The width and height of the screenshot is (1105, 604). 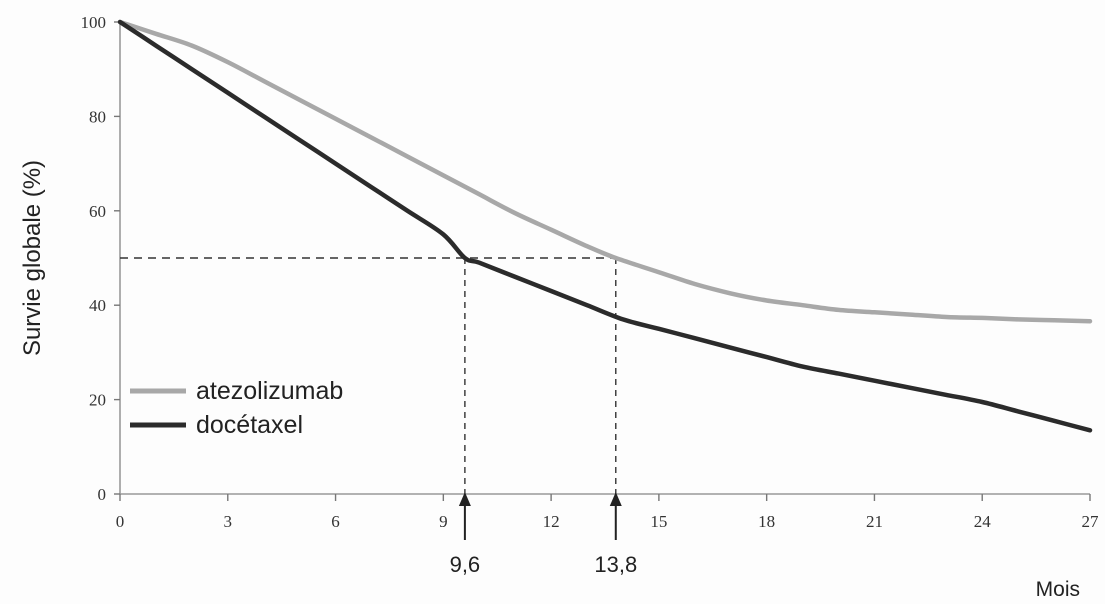 What do you see at coordinates (335, 521) in the screenshot?
I see `x-tick-label: 6` at bounding box center [335, 521].